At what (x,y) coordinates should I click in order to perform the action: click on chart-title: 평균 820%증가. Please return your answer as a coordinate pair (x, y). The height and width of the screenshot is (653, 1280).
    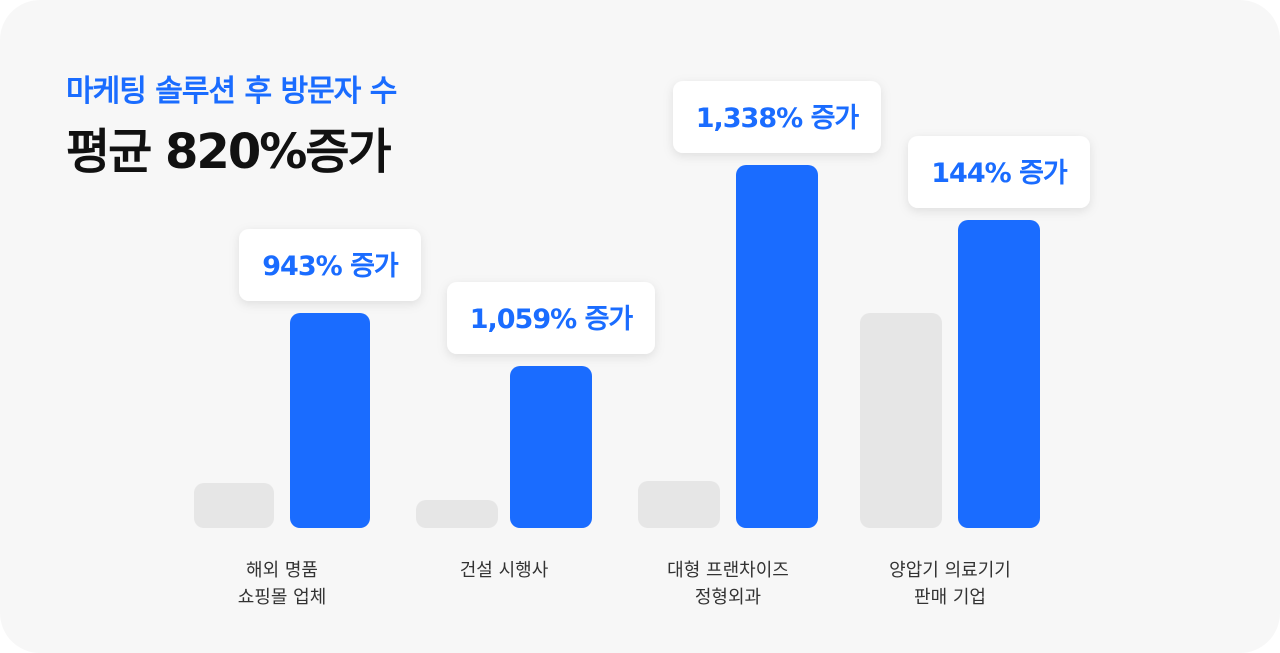
    Looking at the image, I should click on (229, 152).